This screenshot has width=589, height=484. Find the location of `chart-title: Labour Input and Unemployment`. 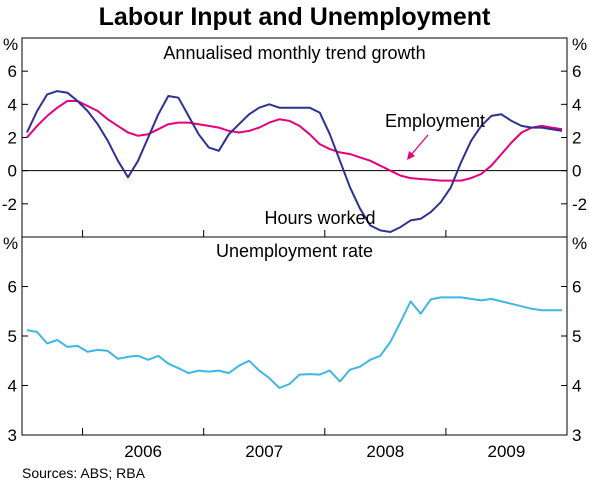

chart-title: Labour Input and Unemployment is located at coordinates (295, 17).